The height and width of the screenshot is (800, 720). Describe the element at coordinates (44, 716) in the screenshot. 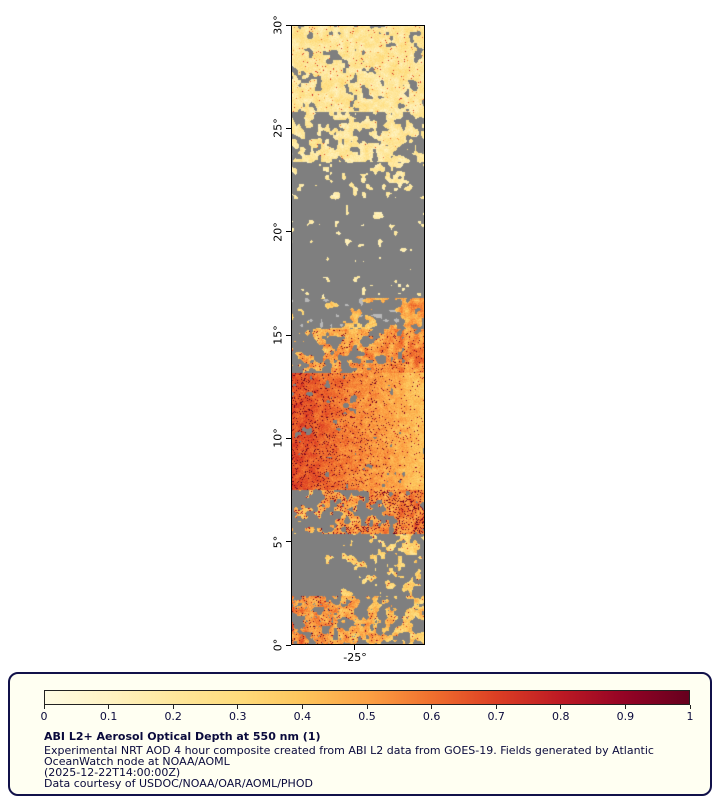

I see `colorbar-tick-label: 0` at that location.